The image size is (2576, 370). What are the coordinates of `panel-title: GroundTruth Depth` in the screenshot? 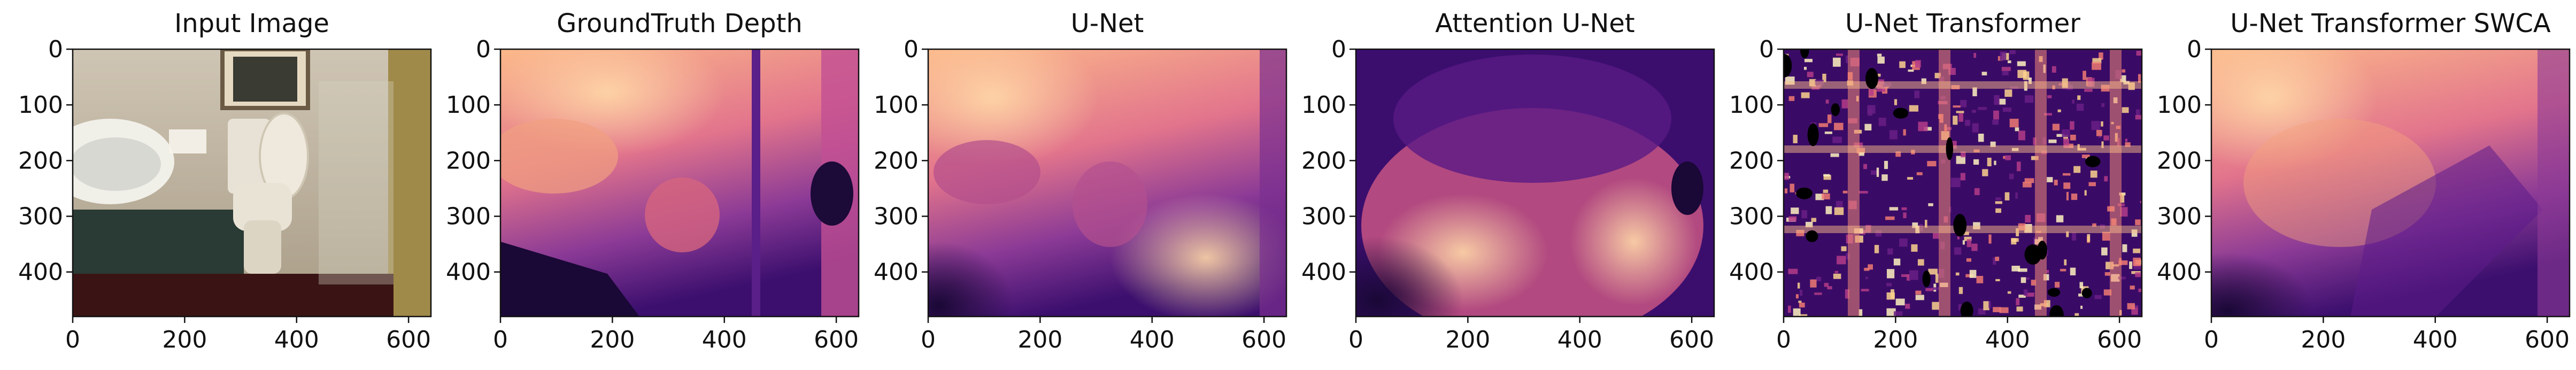 It's located at (680, 23).